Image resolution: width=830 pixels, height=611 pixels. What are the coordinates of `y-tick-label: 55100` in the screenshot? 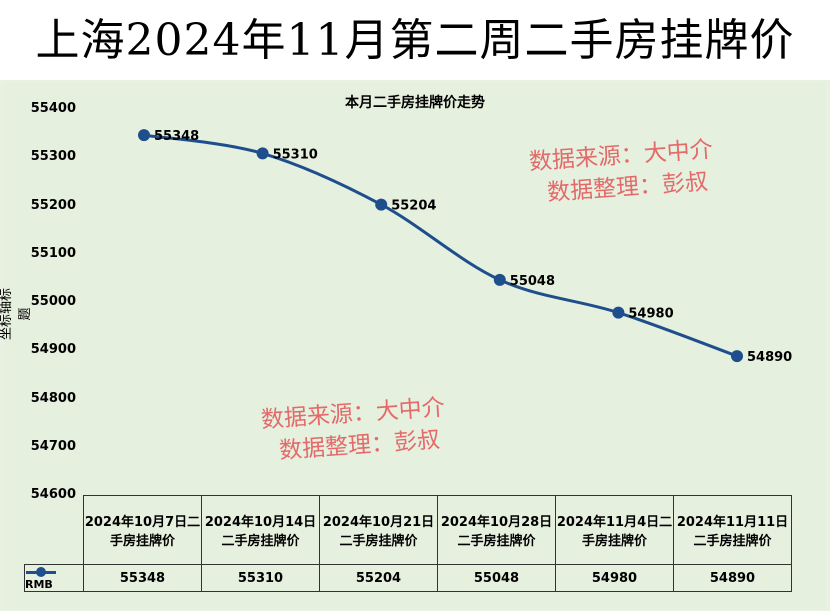 It's located at (53, 253).